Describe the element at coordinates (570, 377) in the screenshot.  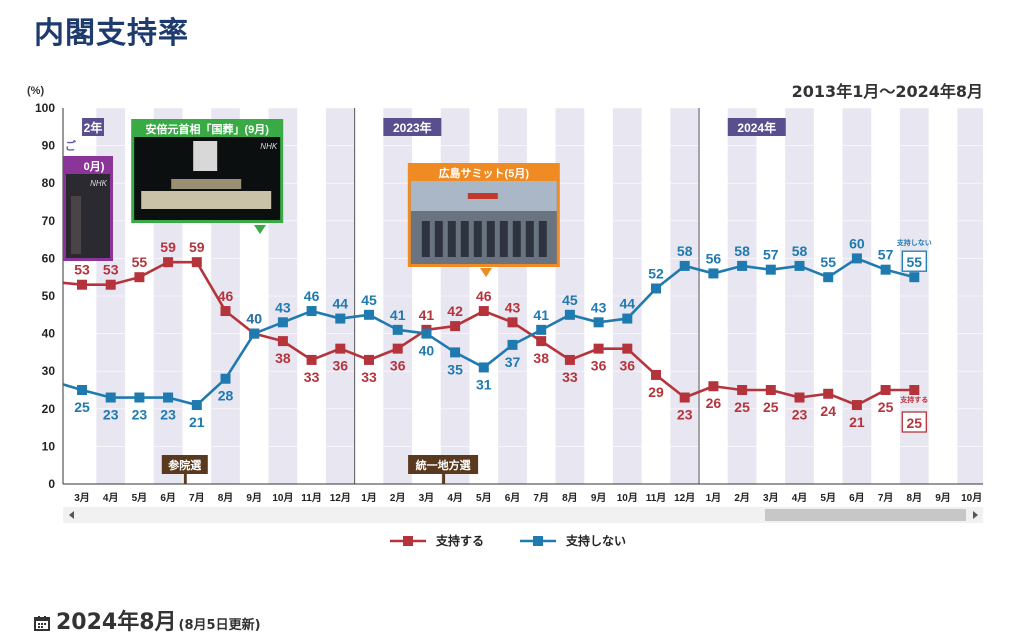
I see `support-value-label: 33` at that location.